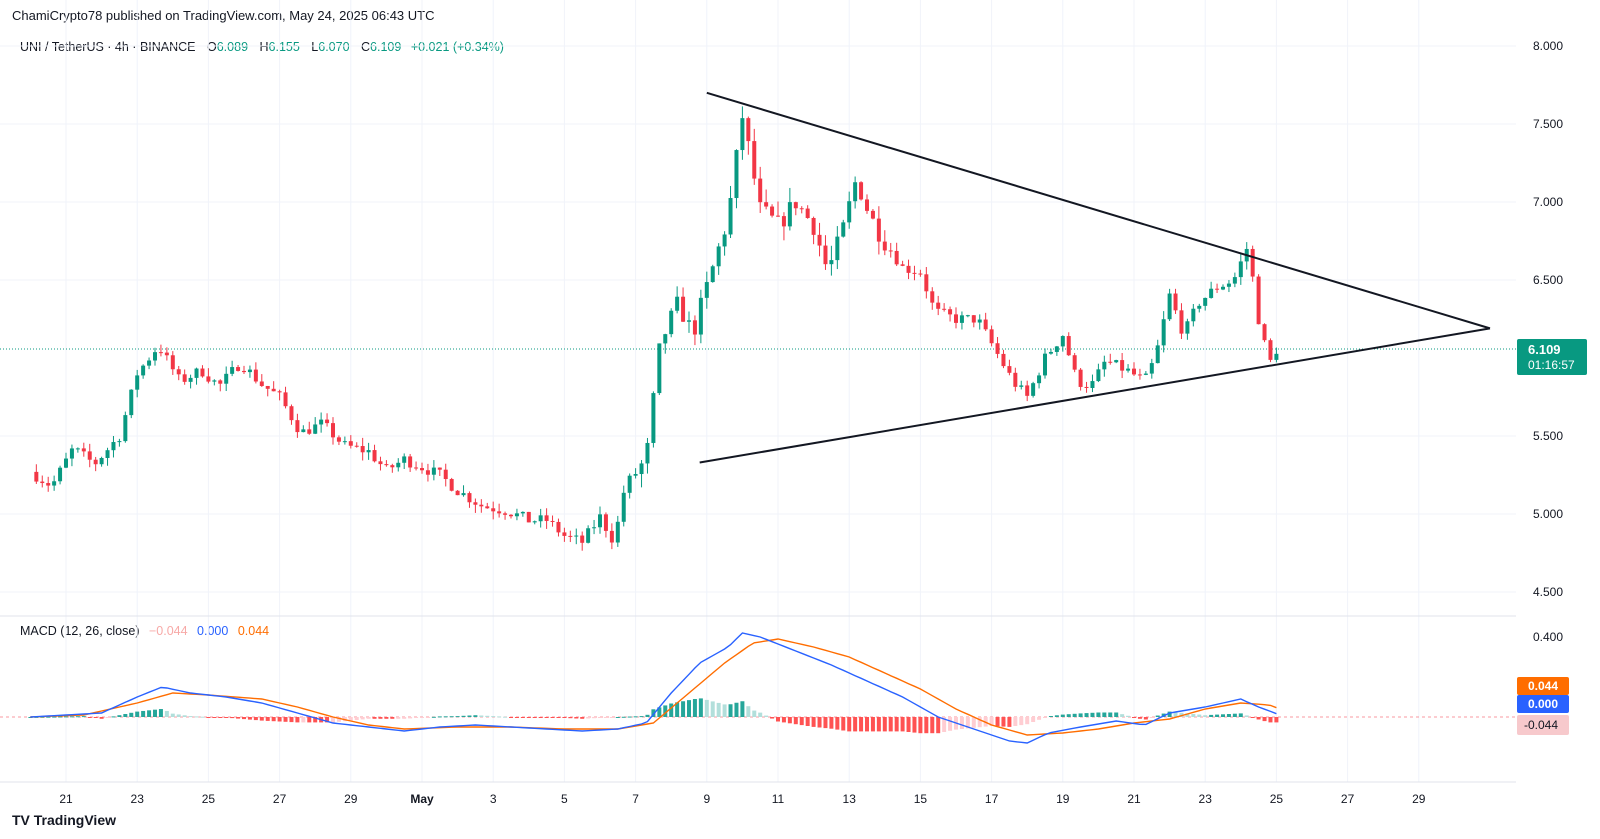  Describe the element at coordinates (1277, 799) in the screenshot. I see `time-tick-label: 25` at that location.